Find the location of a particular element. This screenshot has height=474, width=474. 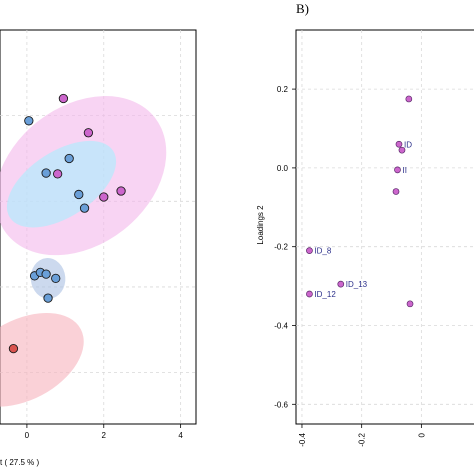

confidence-ellipse-rose is located at coordinates (42, 359).